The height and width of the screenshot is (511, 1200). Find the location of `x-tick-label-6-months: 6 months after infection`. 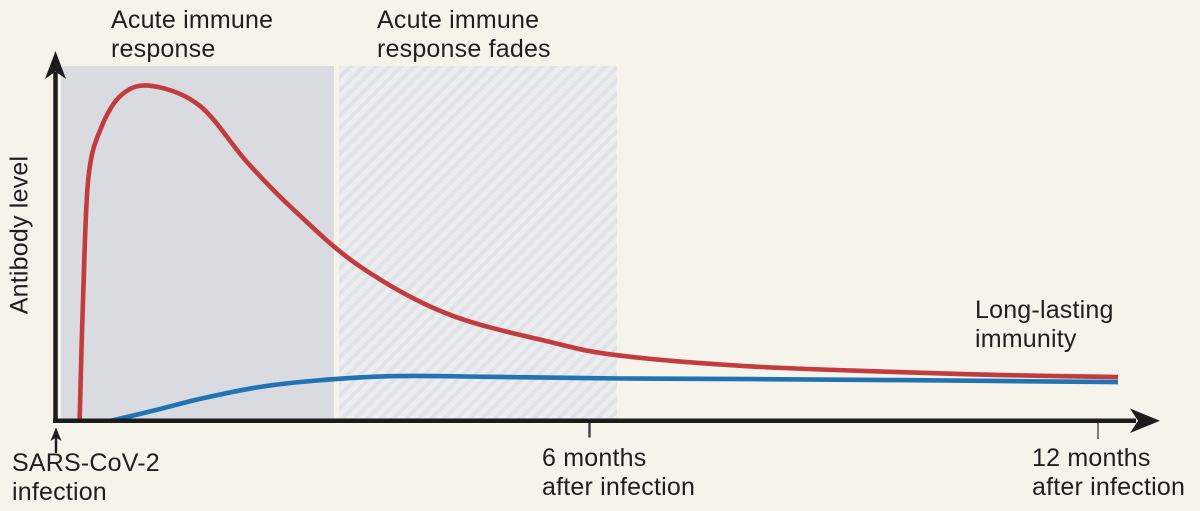

x-tick-label-6-months: 6 months after infection is located at coordinates (619, 472).